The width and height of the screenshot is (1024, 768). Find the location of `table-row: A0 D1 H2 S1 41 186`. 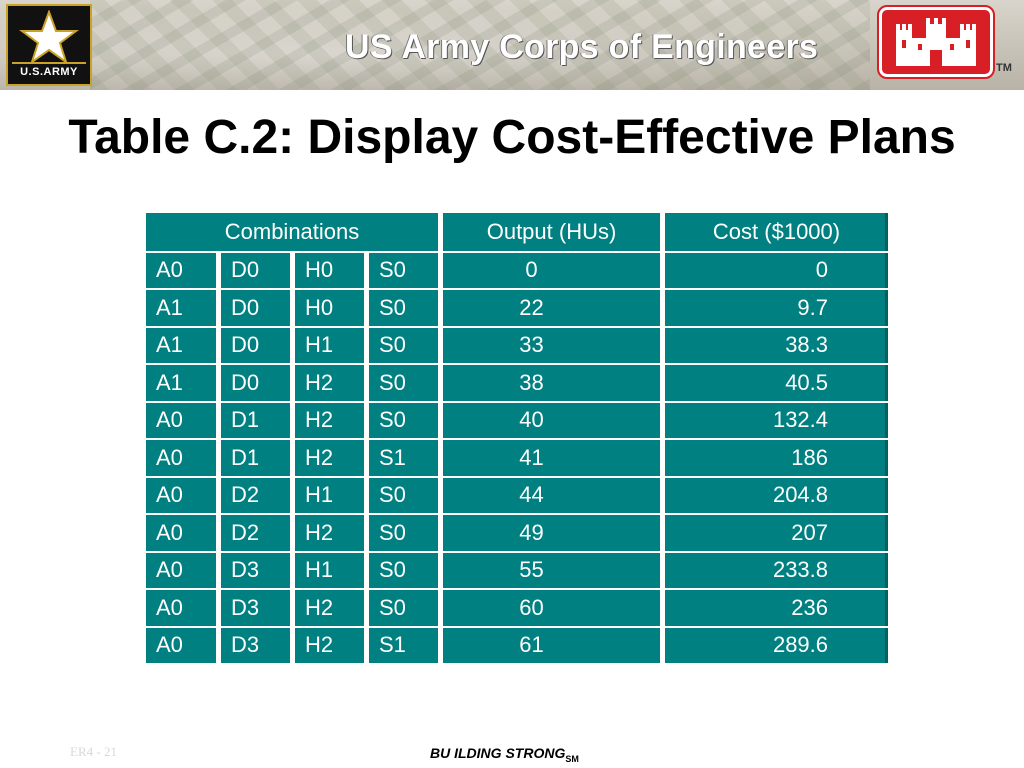

table-row: A0 D1 H2 S1 41 186 is located at coordinates (517, 457).